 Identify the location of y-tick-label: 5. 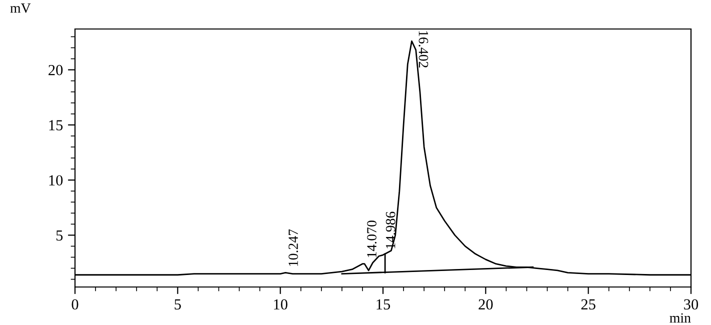
(59, 235).